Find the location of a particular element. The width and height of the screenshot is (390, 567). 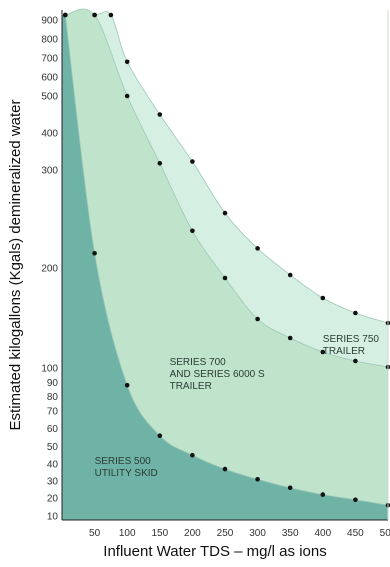

y-tick-label-20: 20 is located at coordinates (53, 499).